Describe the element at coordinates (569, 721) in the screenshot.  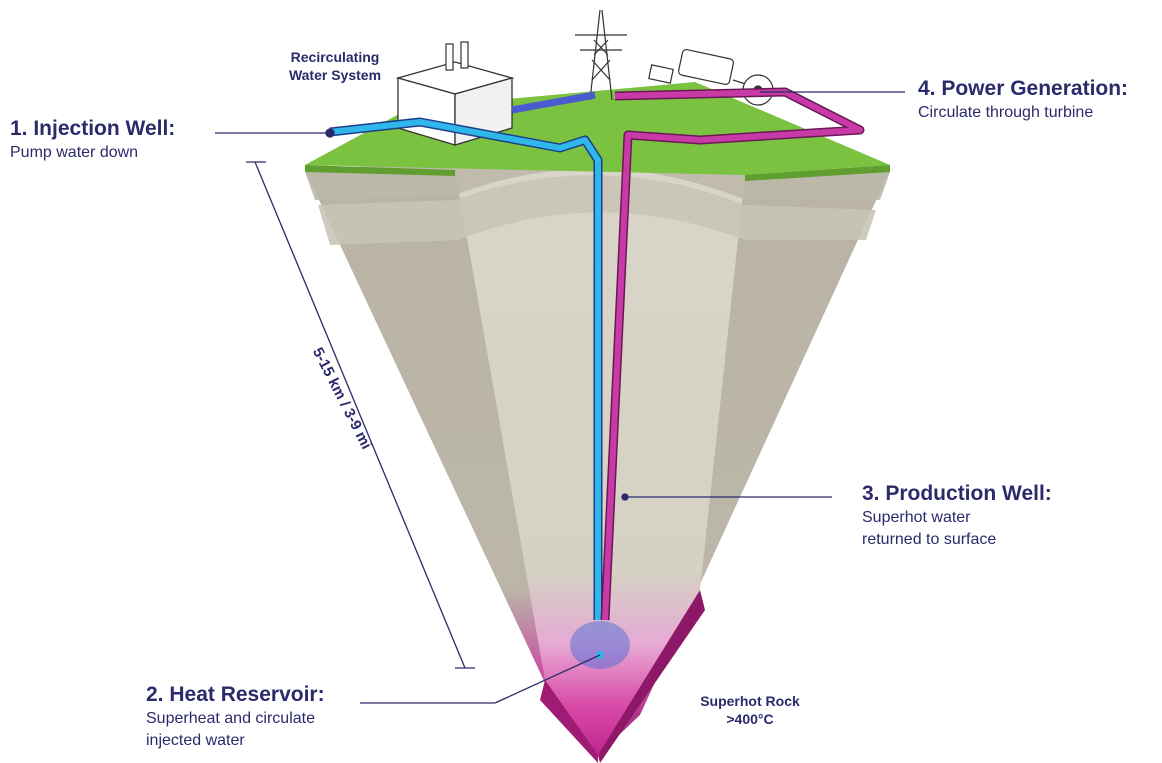
I see `rock-face-front-left` at that location.